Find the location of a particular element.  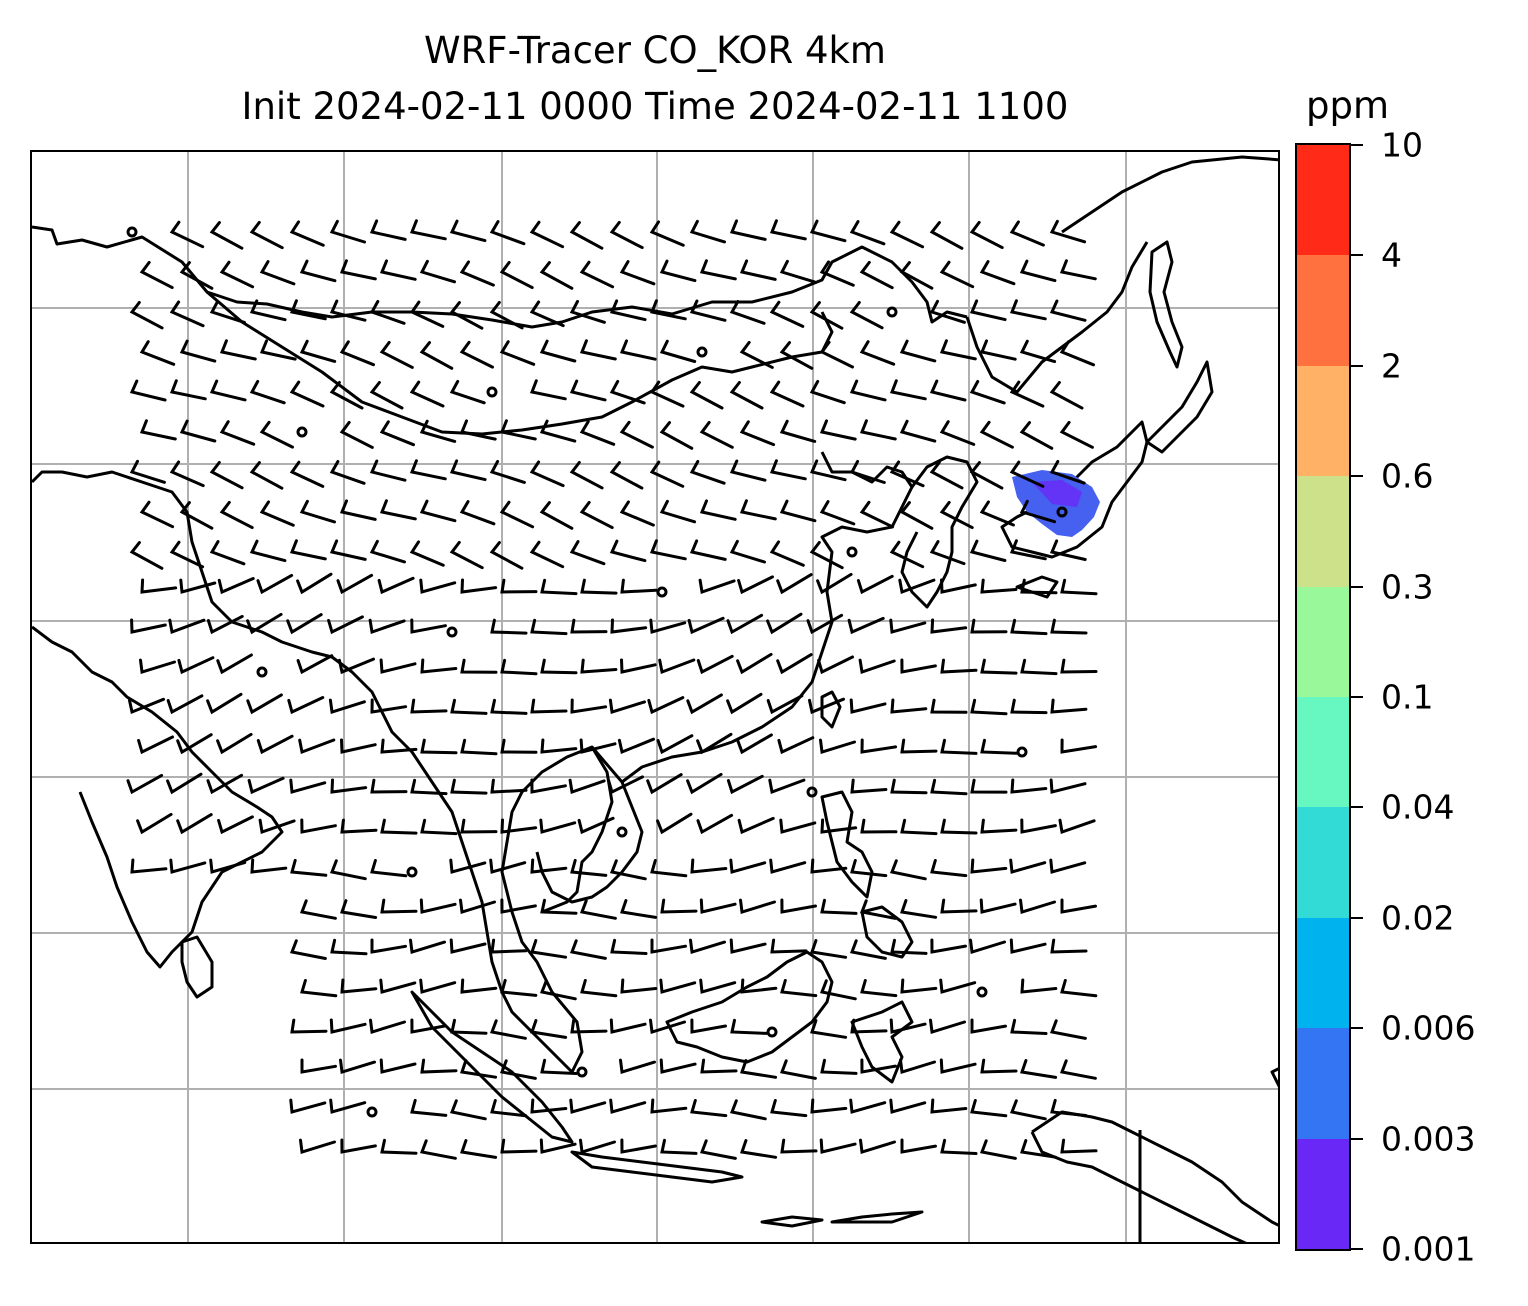

colorbar-segment is located at coordinates (1323, 531).